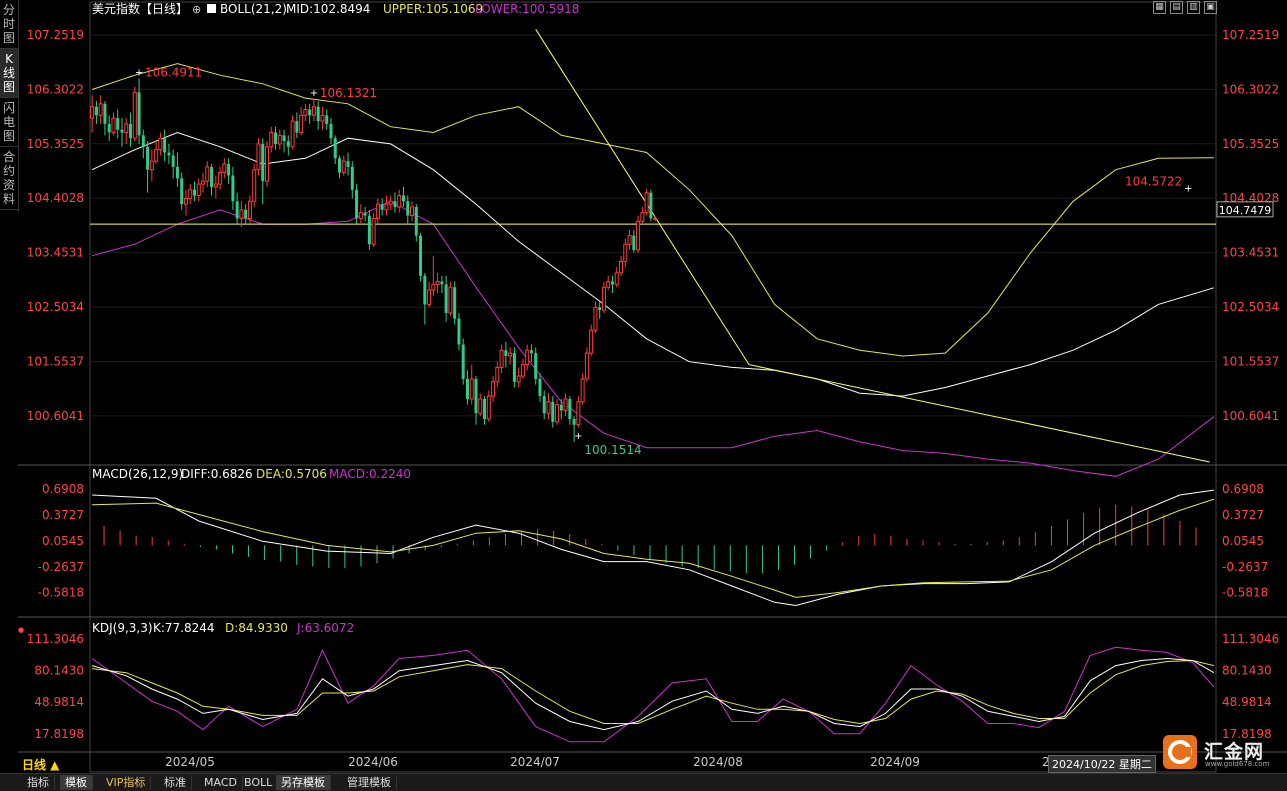 The height and width of the screenshot is (791, 1287). Describe the element at coordinates (1250, 35) in the screenshot. I see `price-tick-right: 107.2519` at that location.